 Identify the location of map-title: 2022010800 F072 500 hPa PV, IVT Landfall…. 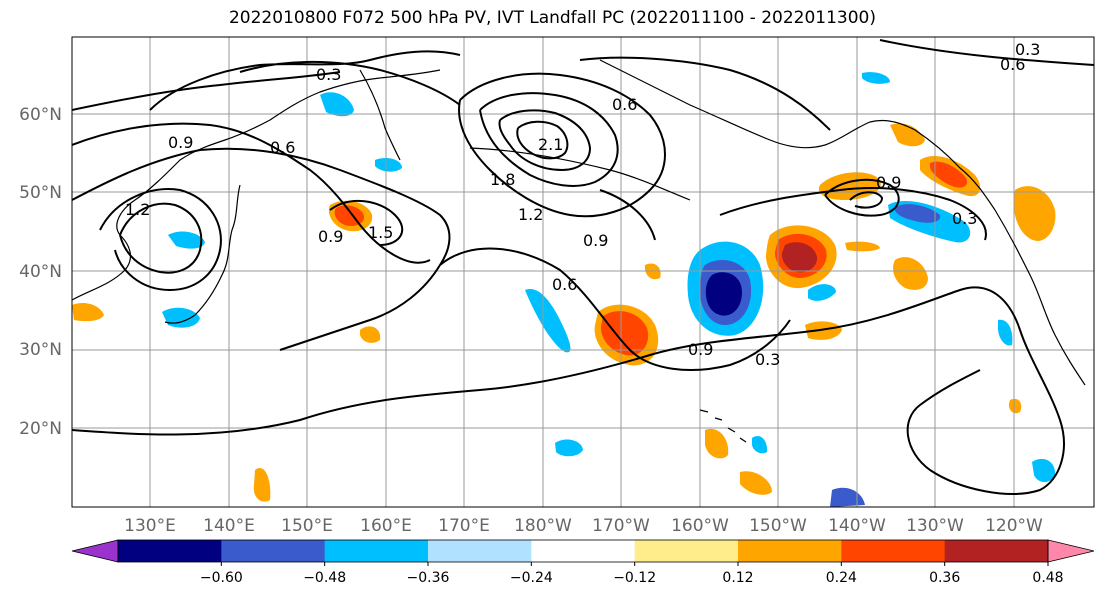
(552, 18).